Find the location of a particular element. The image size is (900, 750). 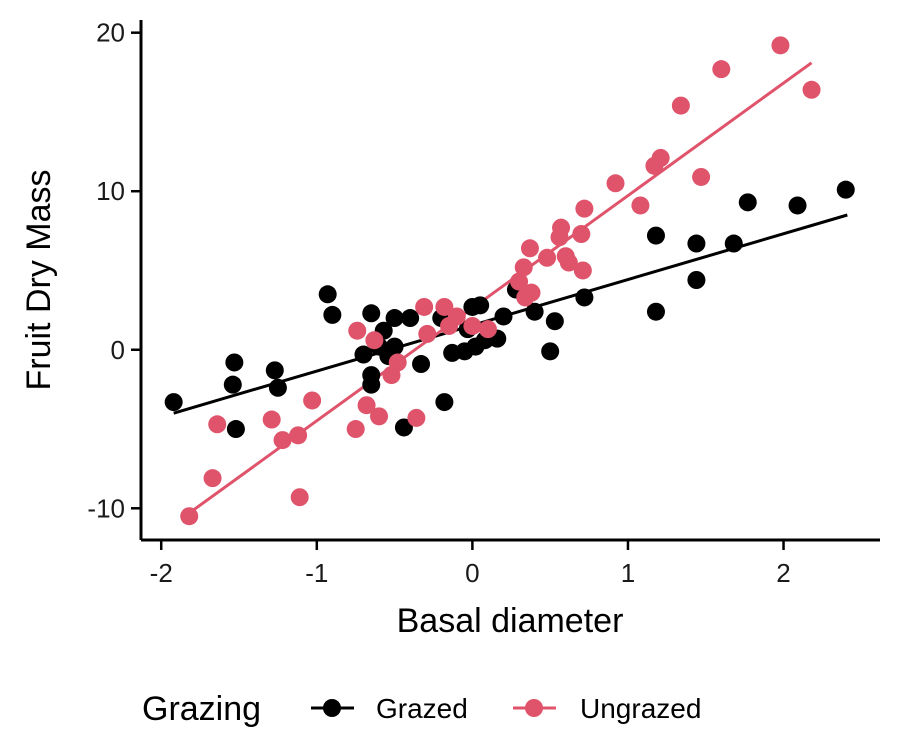

legend-title: Grazing is located at coordinates (201, 709).